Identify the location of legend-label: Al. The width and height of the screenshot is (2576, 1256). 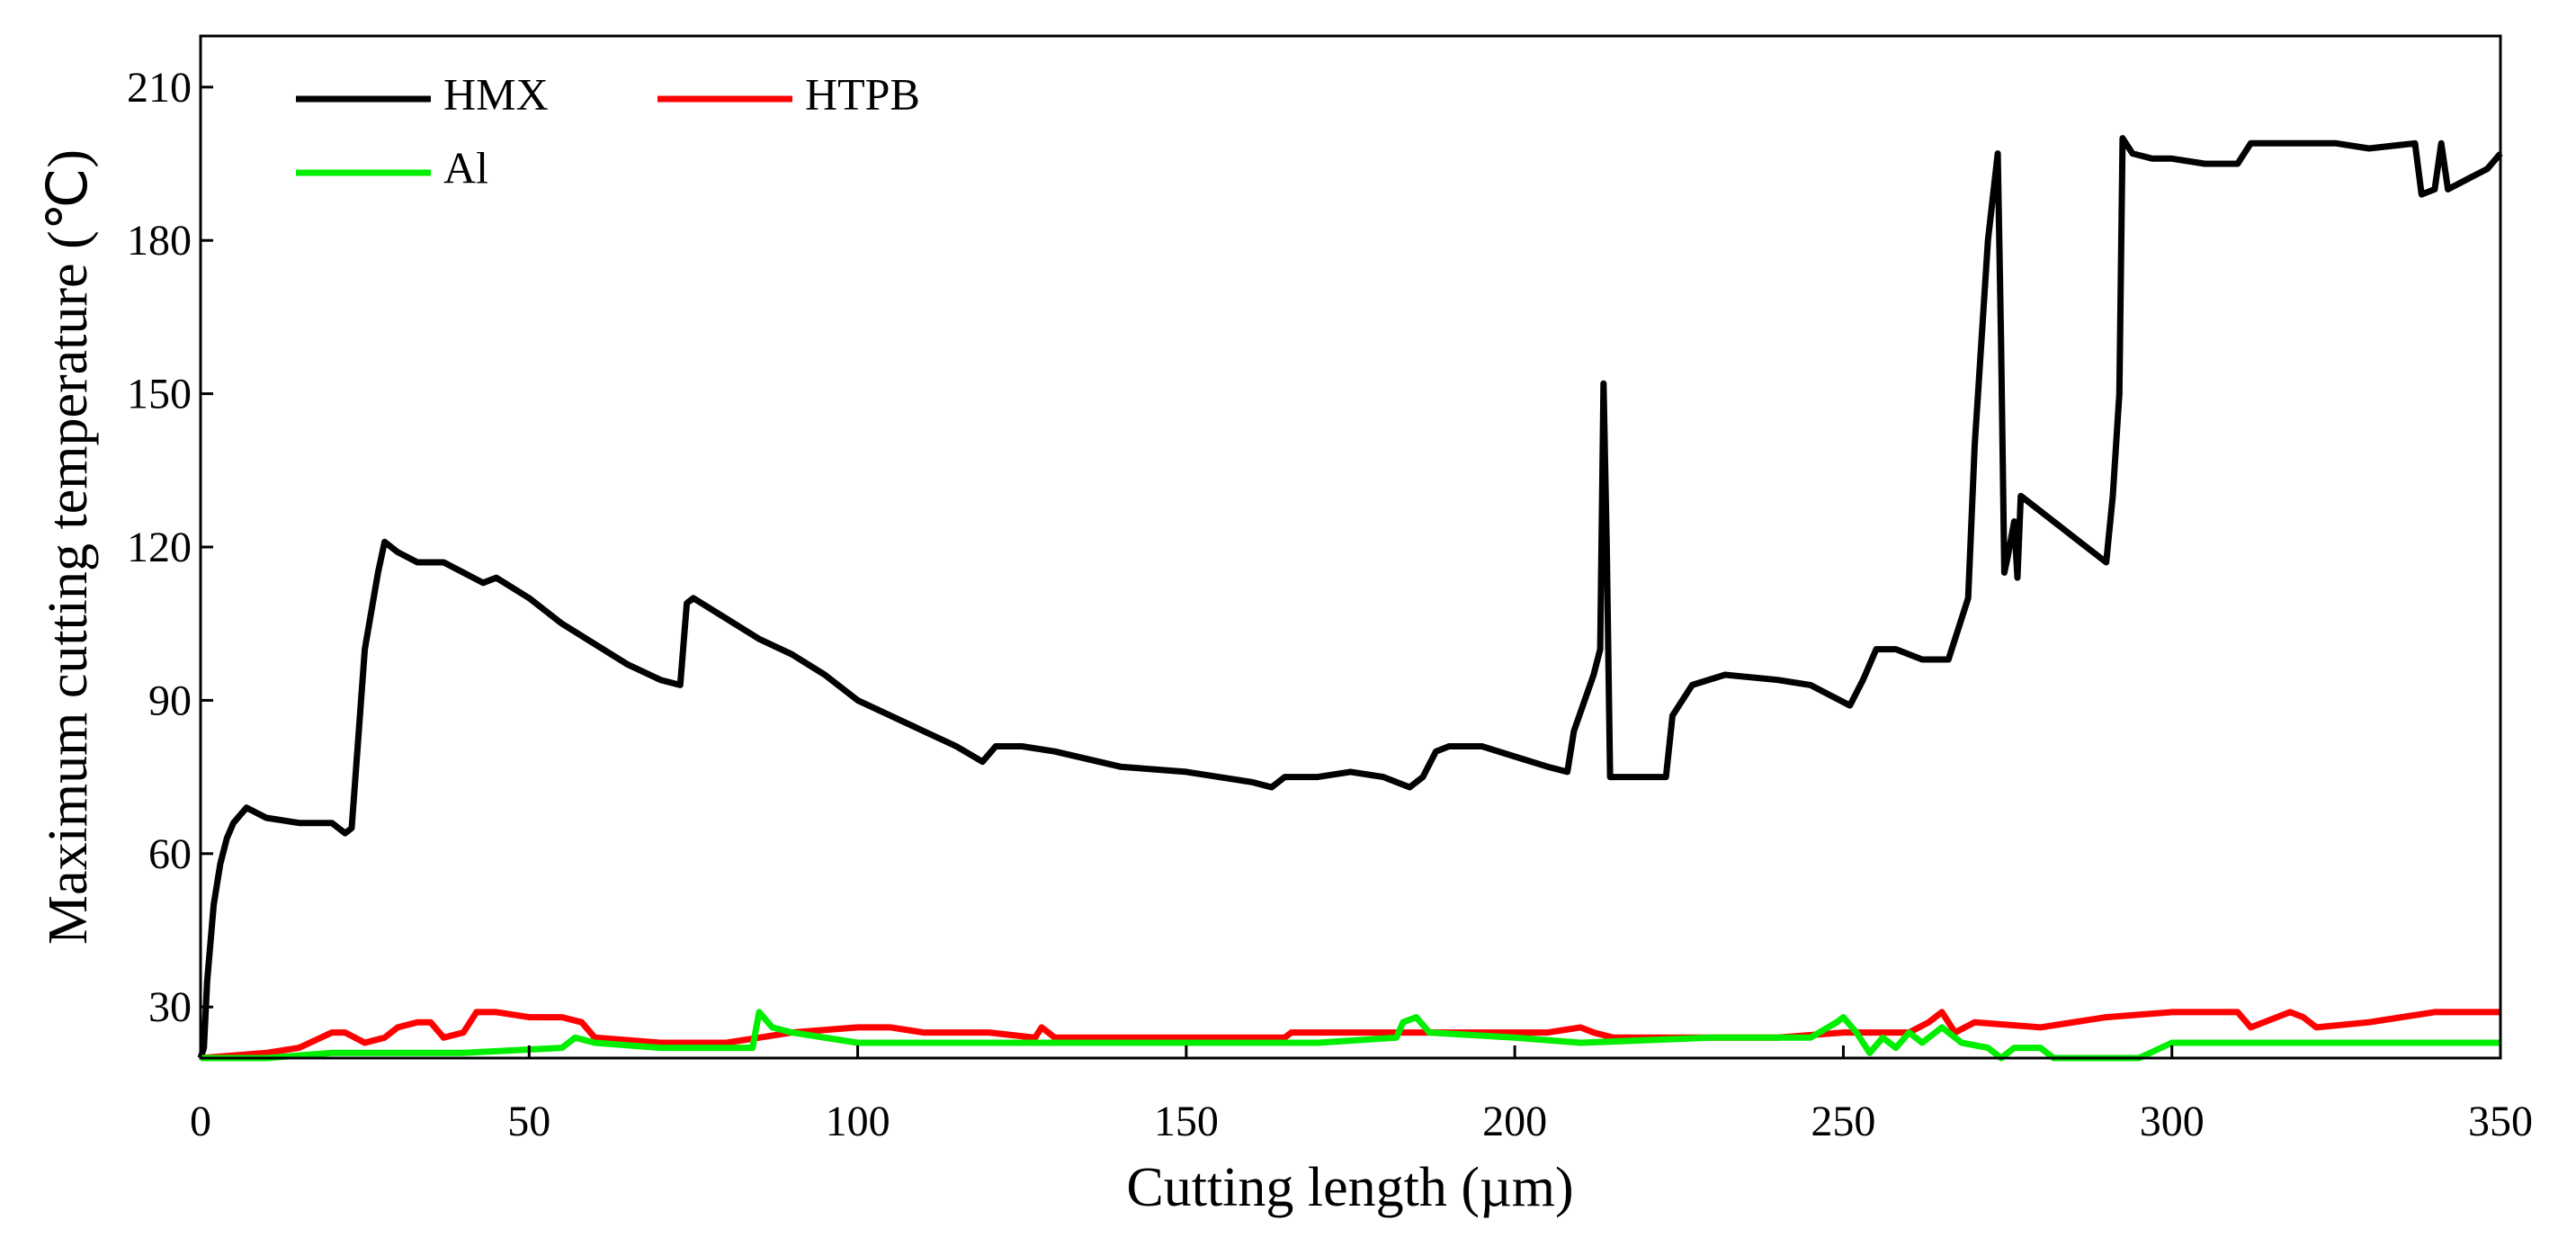
(465, 167).